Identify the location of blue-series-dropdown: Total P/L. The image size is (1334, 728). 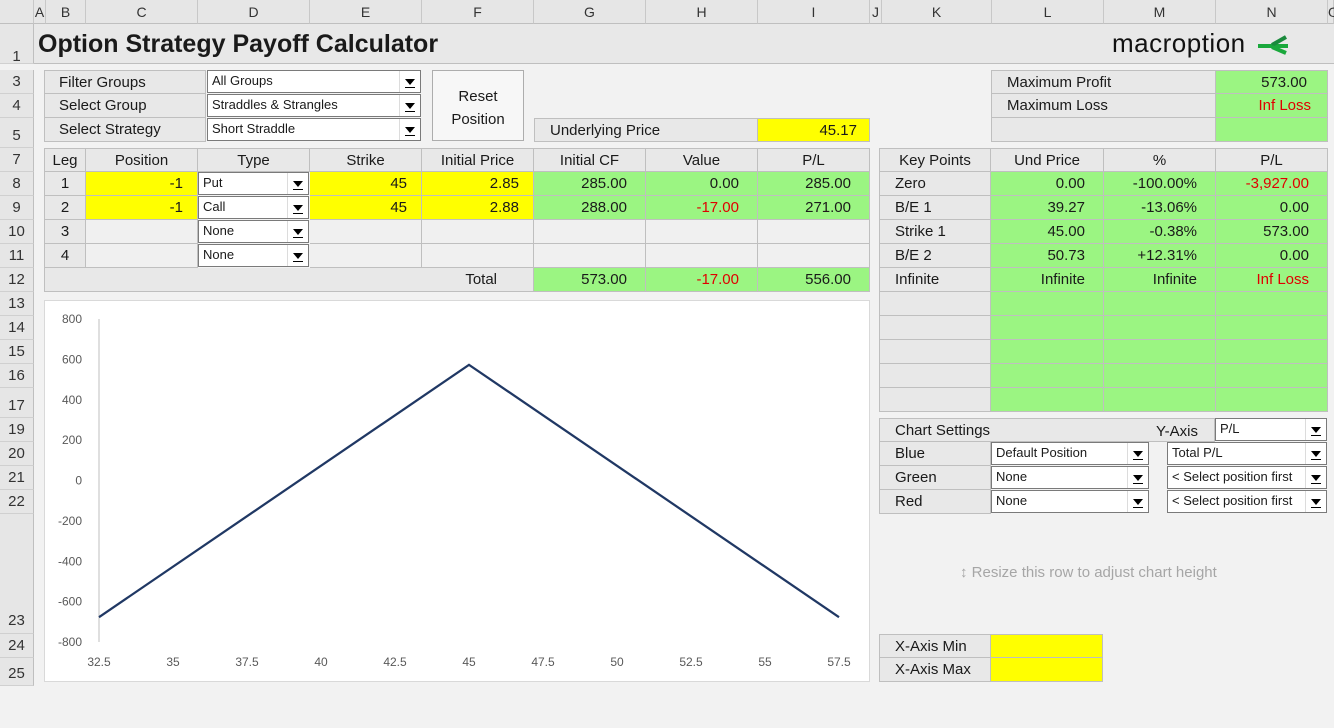
(1247, 453).